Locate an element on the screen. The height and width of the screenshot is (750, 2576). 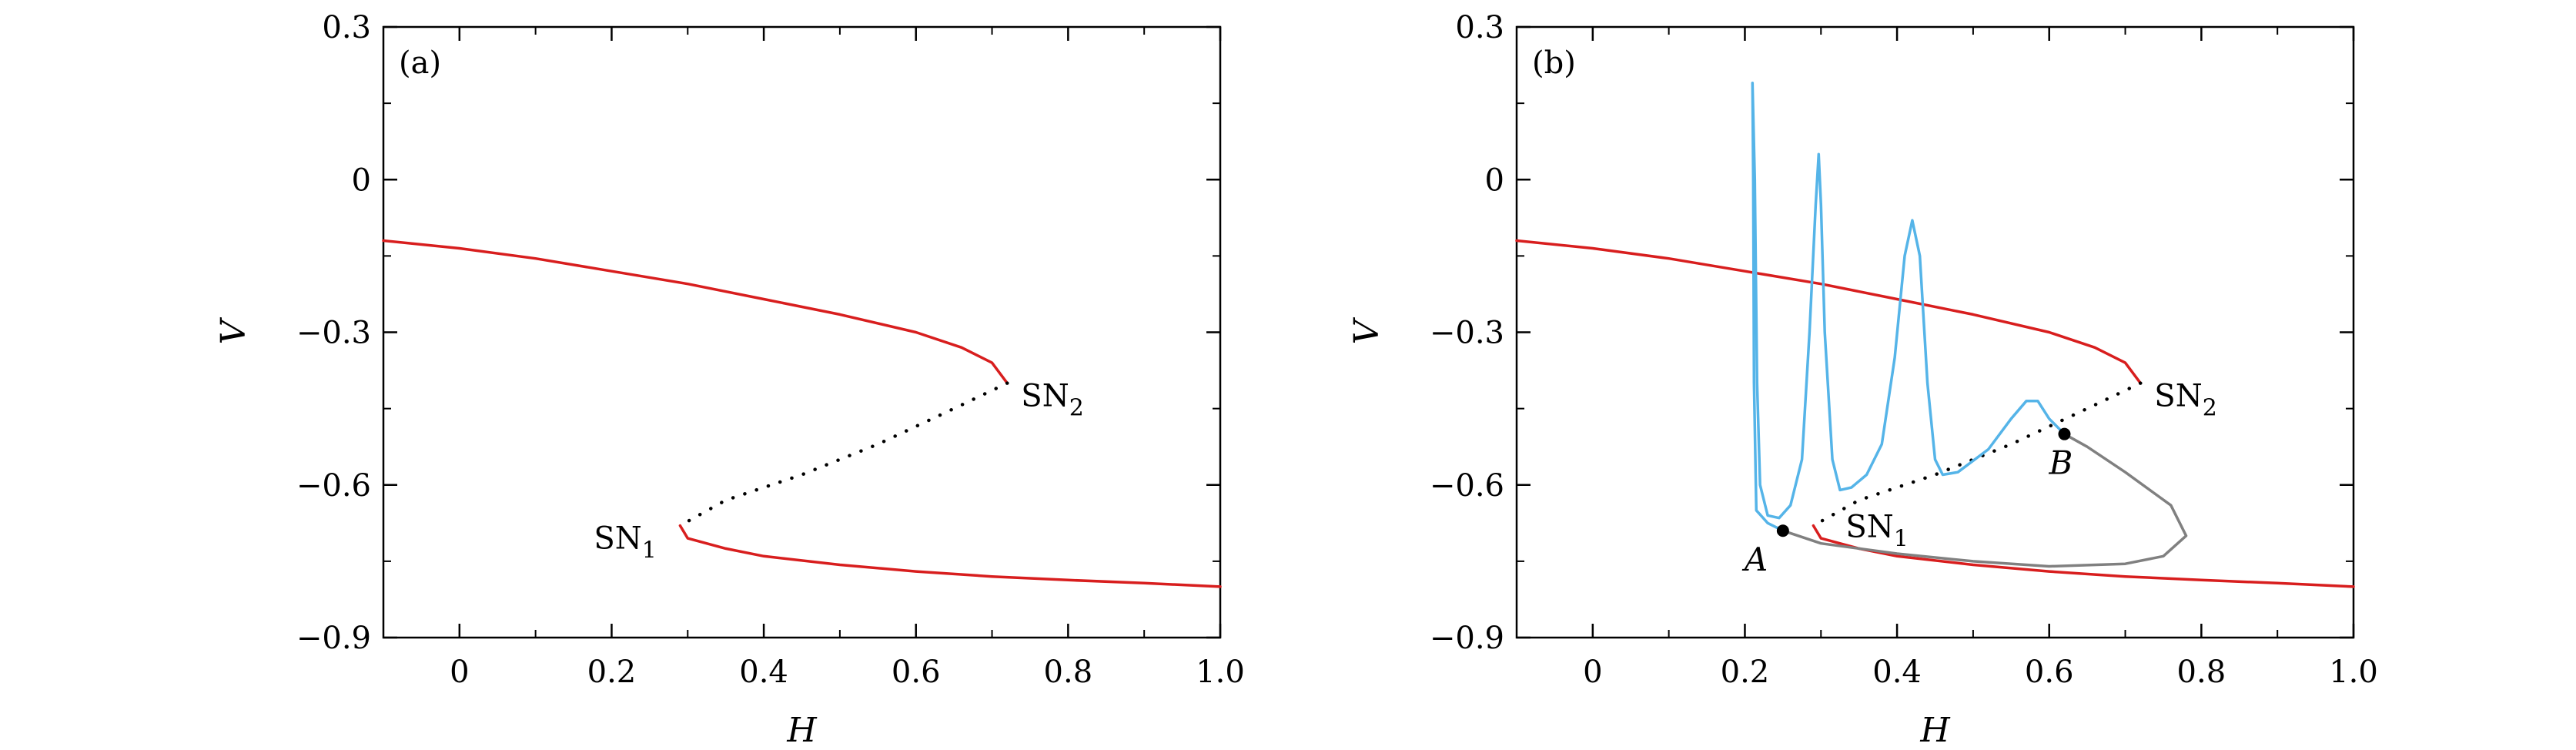
point-label-B: B is located at coordinates (2061, 463).